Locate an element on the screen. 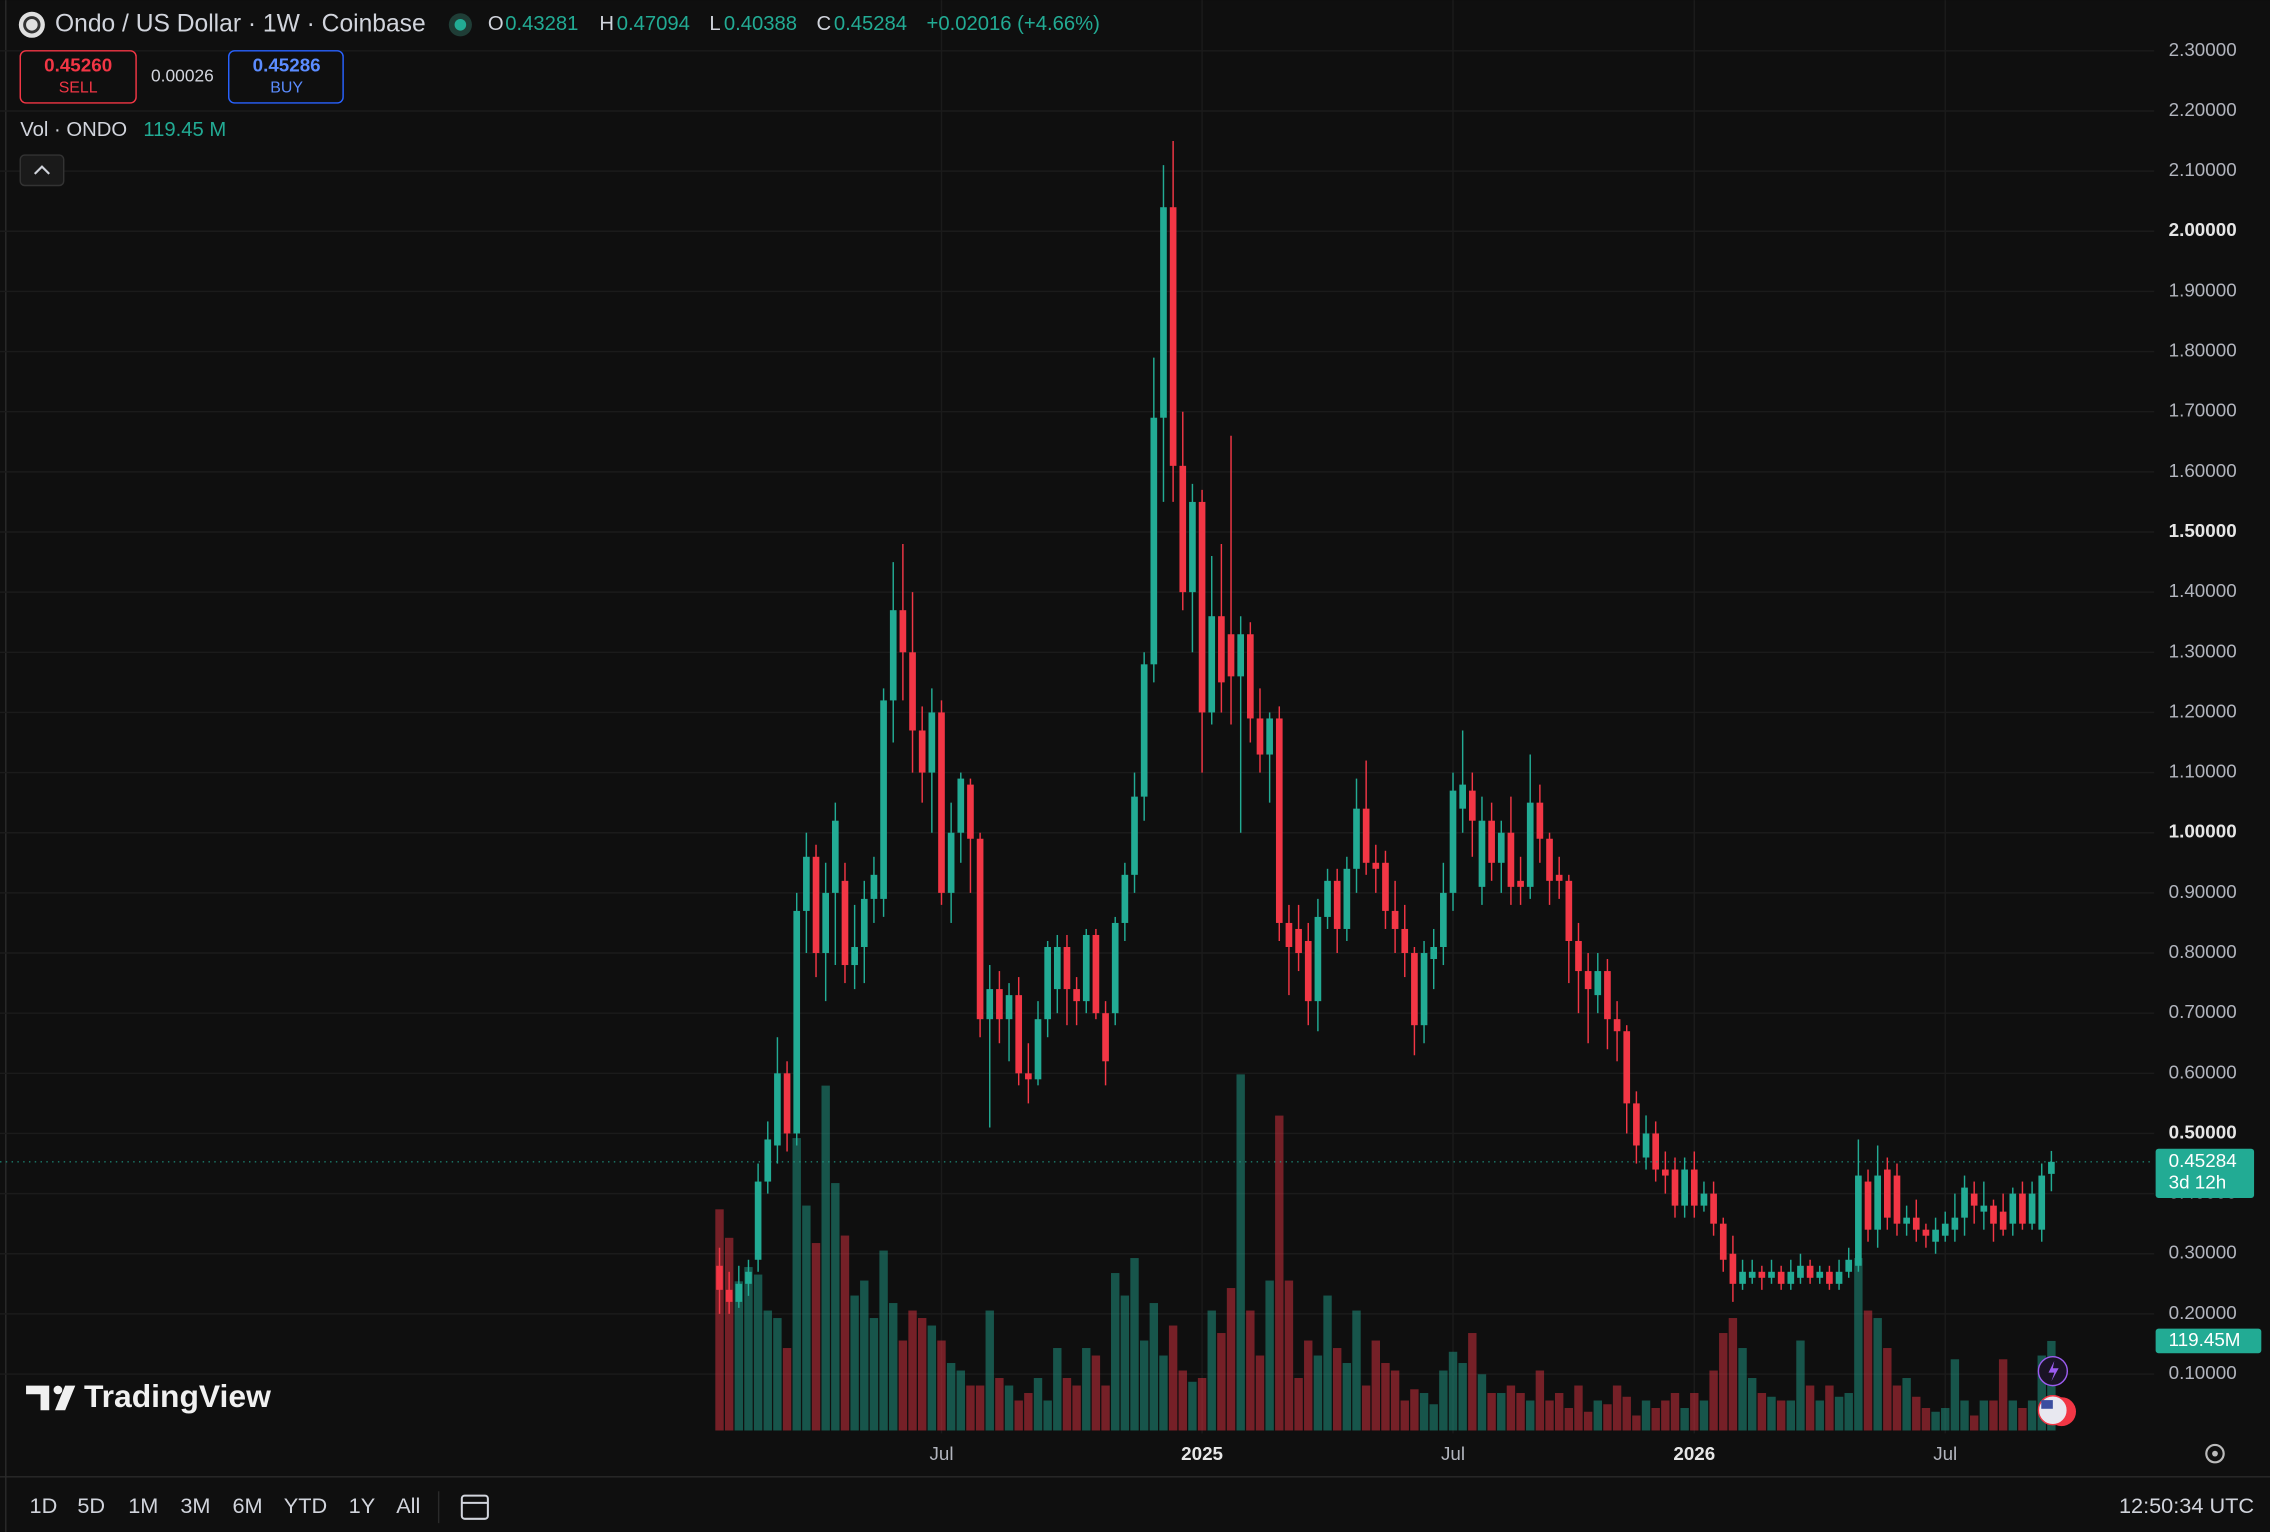 The height and width of the screenshot is (1532, 2270). settings-hub is located at coordinates (2215, 1453).